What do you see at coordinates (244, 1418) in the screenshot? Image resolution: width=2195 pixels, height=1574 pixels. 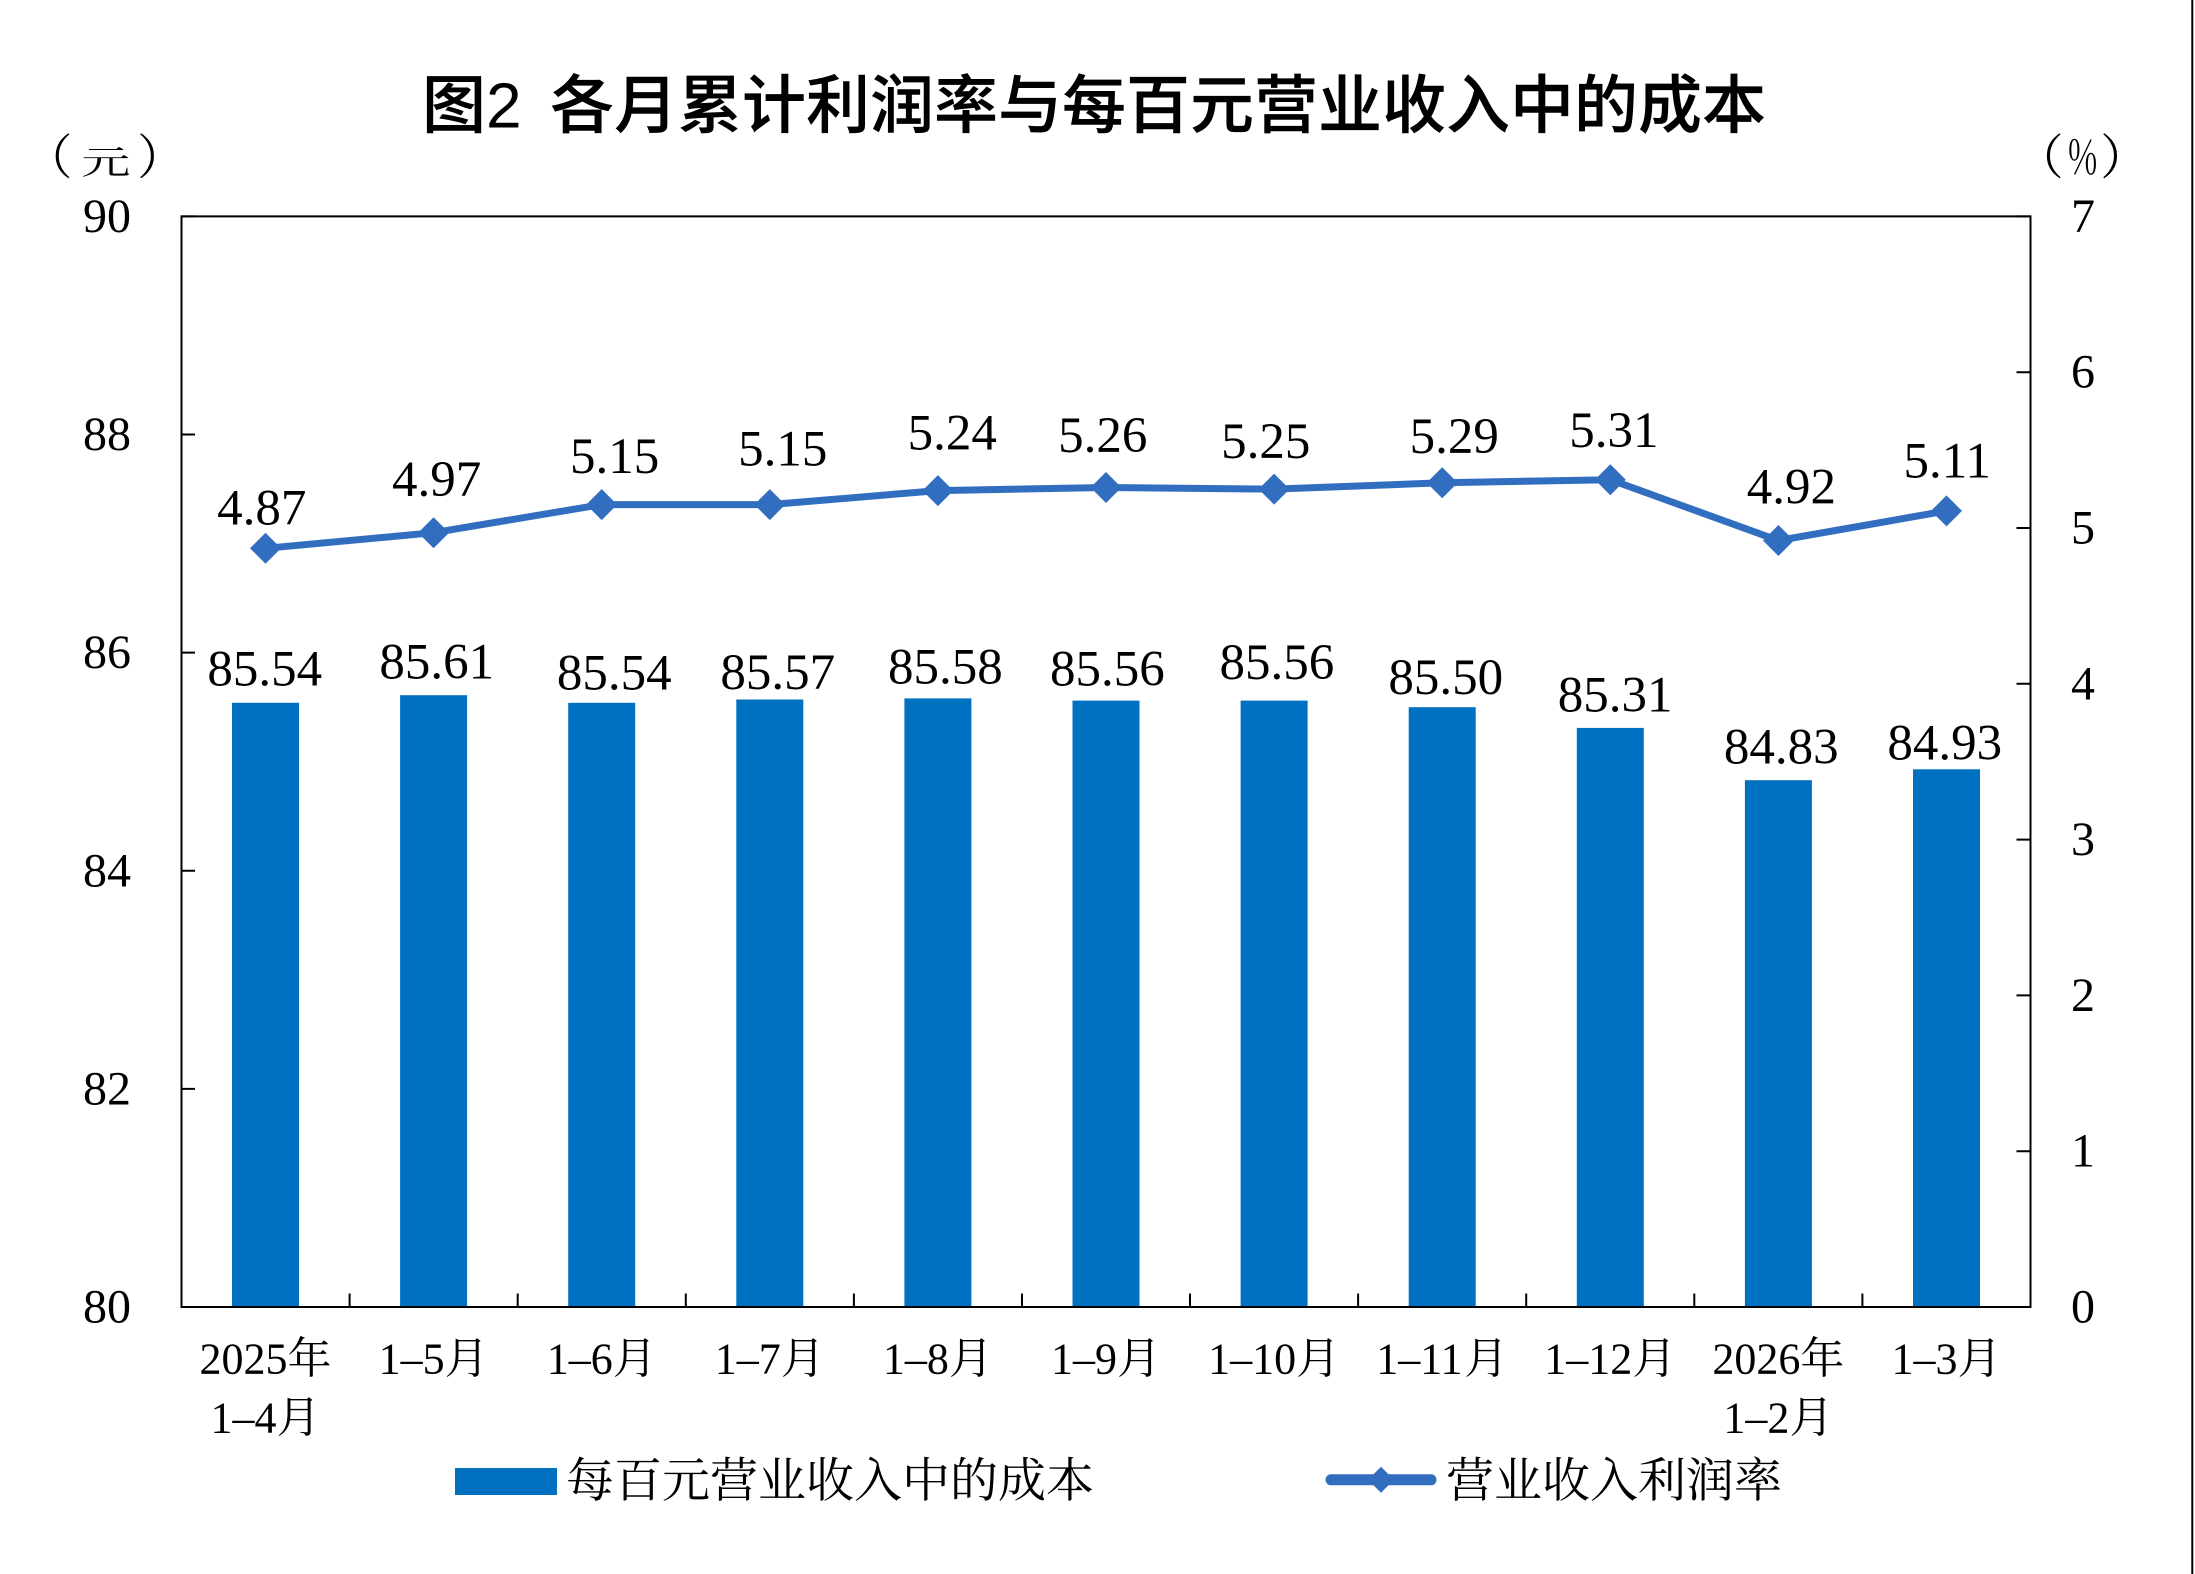 I see `svg-text: 1–4` at bounding box center [244, 1418].